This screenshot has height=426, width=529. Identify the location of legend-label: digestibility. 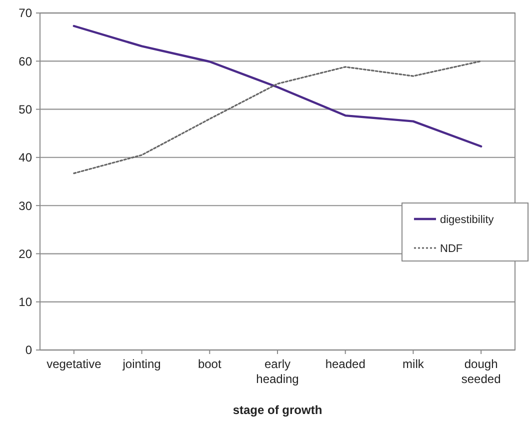
(467, 220).